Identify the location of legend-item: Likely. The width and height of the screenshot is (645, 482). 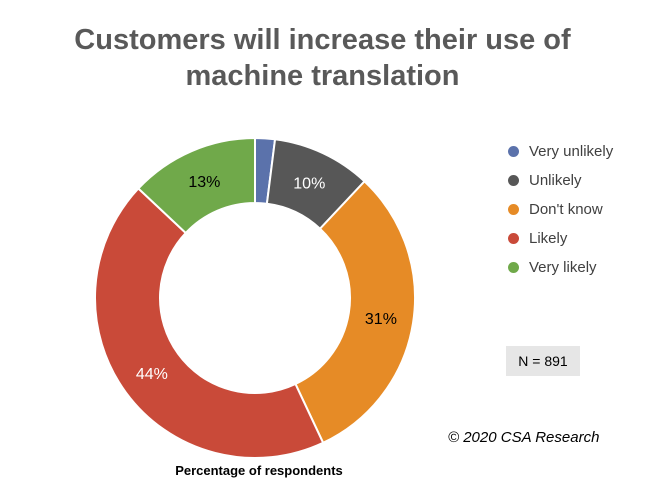
(560, 238).